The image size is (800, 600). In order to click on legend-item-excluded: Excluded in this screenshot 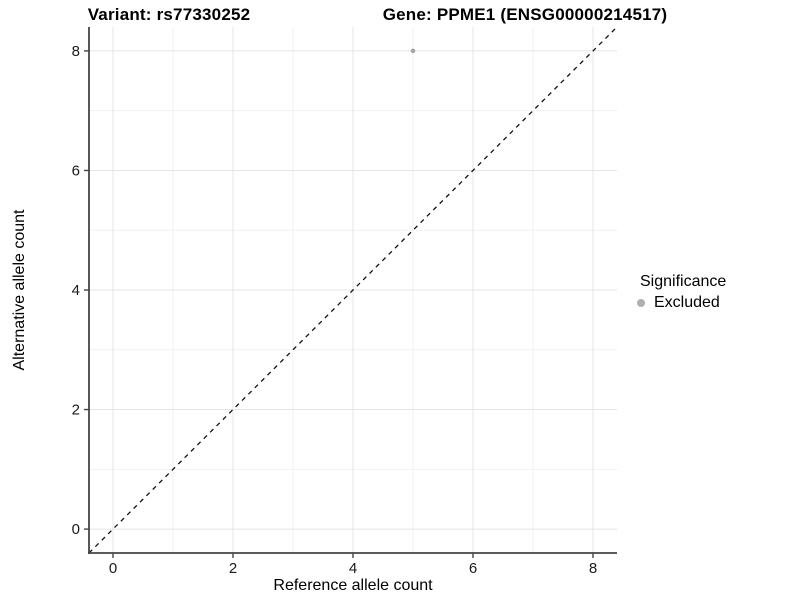, I will do `click(678, 302)`.